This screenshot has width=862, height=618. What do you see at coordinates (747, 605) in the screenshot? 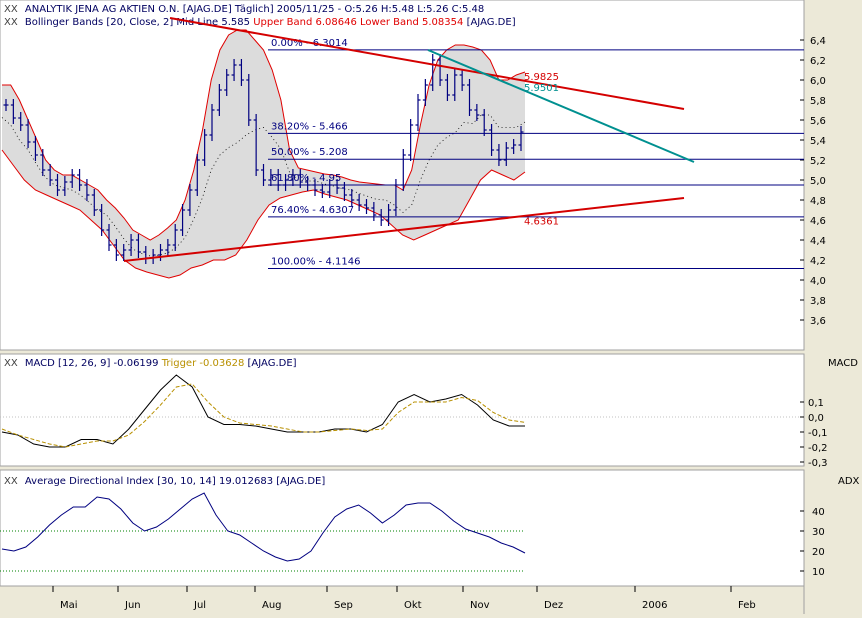
I see `x-axis-label: Feb` at bounding box center [747, 605].